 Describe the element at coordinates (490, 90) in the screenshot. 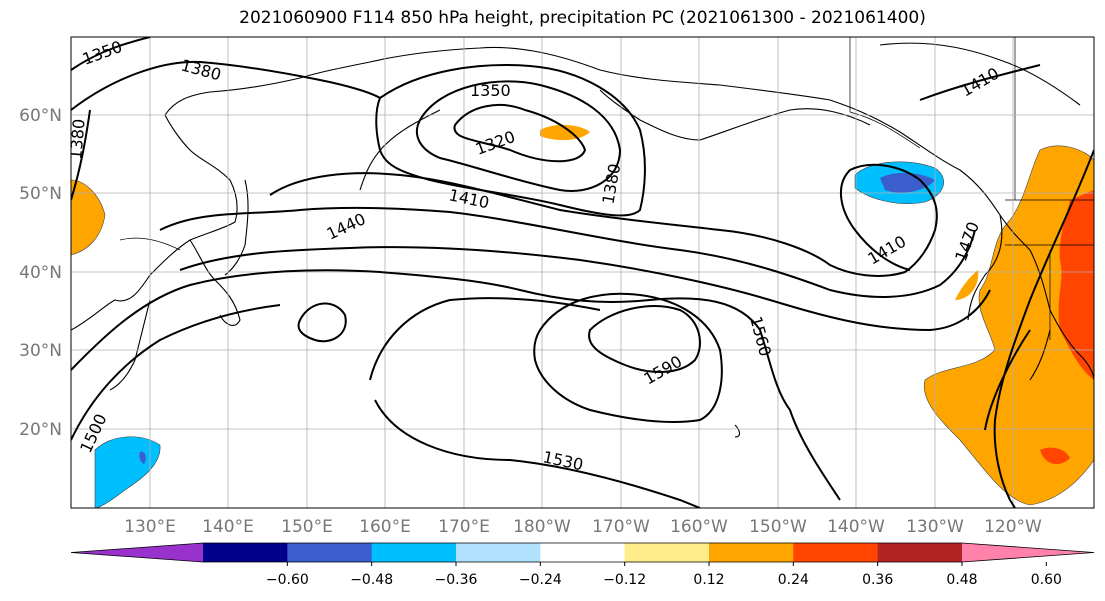

I see `contour-label: 1350` at that location.